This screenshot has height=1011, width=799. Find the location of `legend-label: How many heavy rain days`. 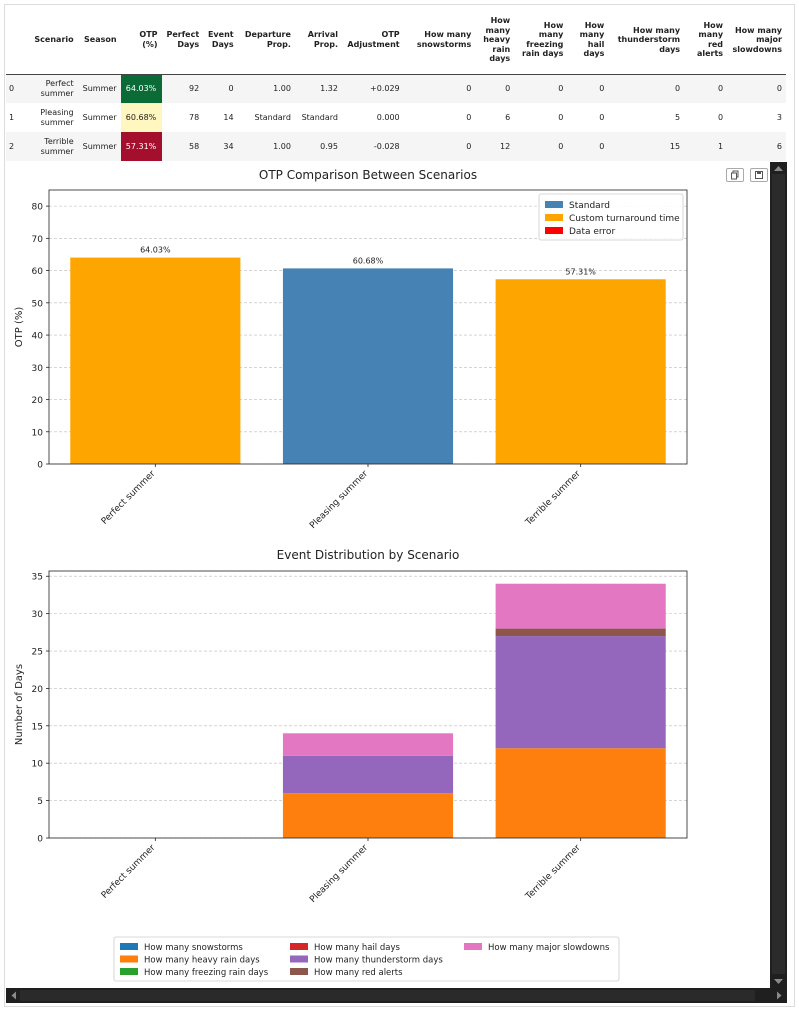

legend-label: How many heavy rain days is located at coordinates (202, 961).